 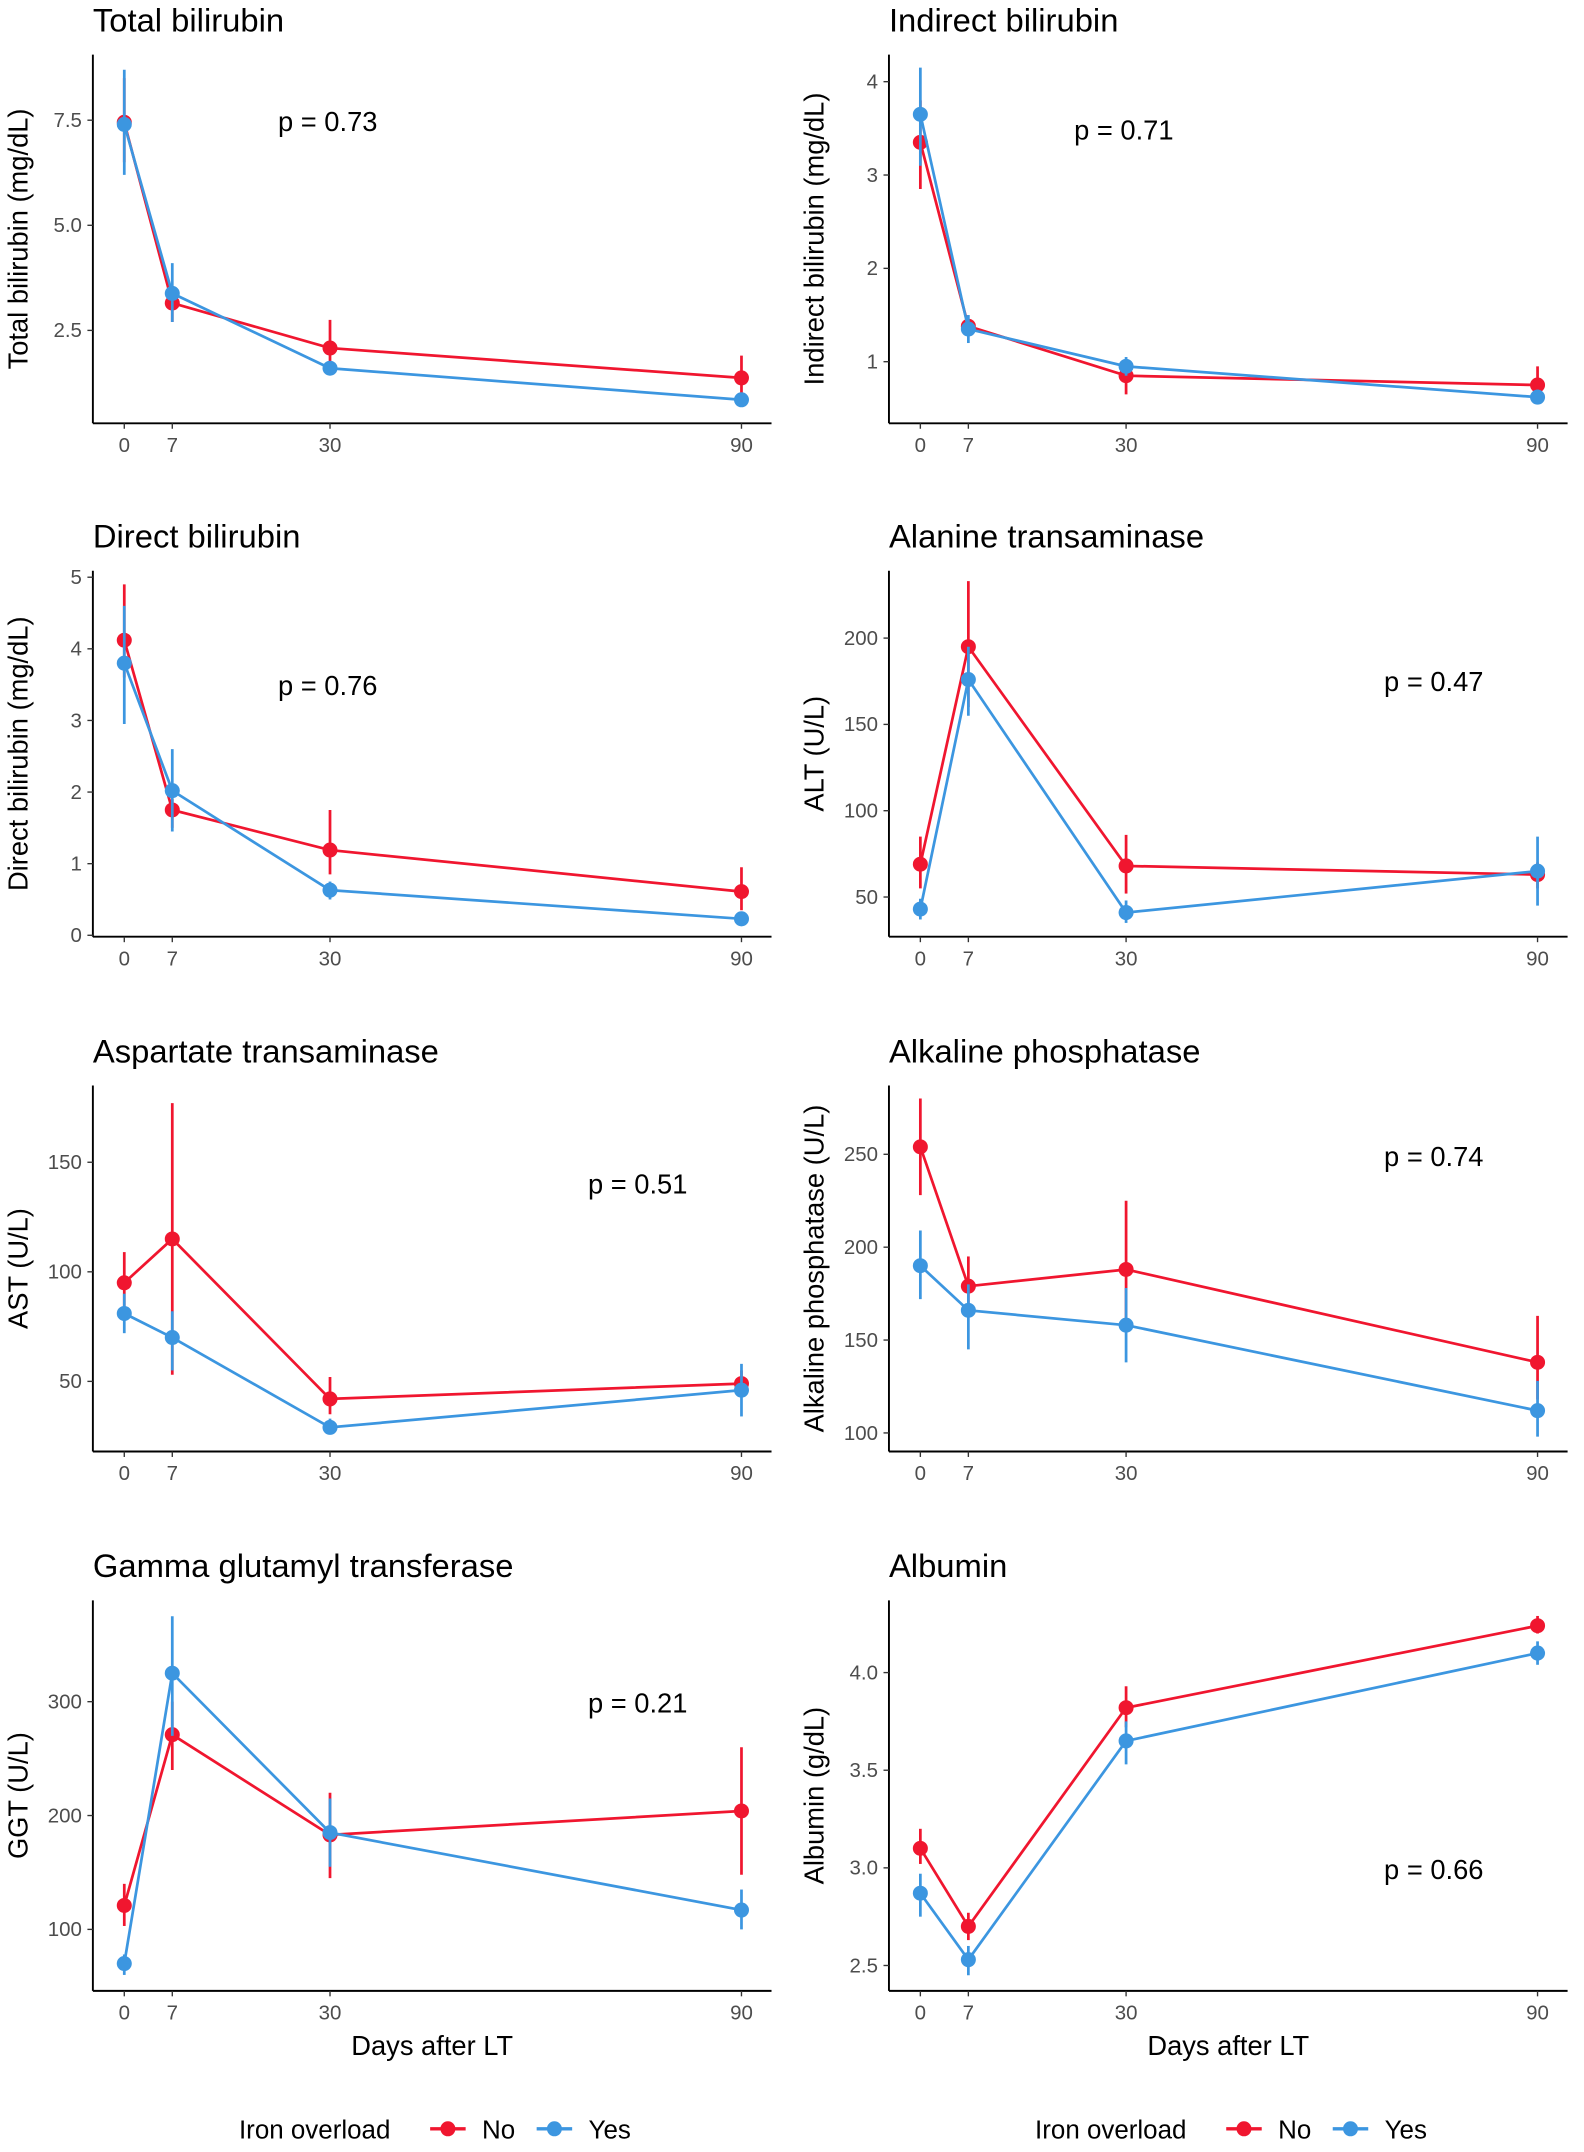 What do you see at coordinates (448, 2129) in the screenshot?
I see `legend-key-point-no` at bounding box center [448, 2129].